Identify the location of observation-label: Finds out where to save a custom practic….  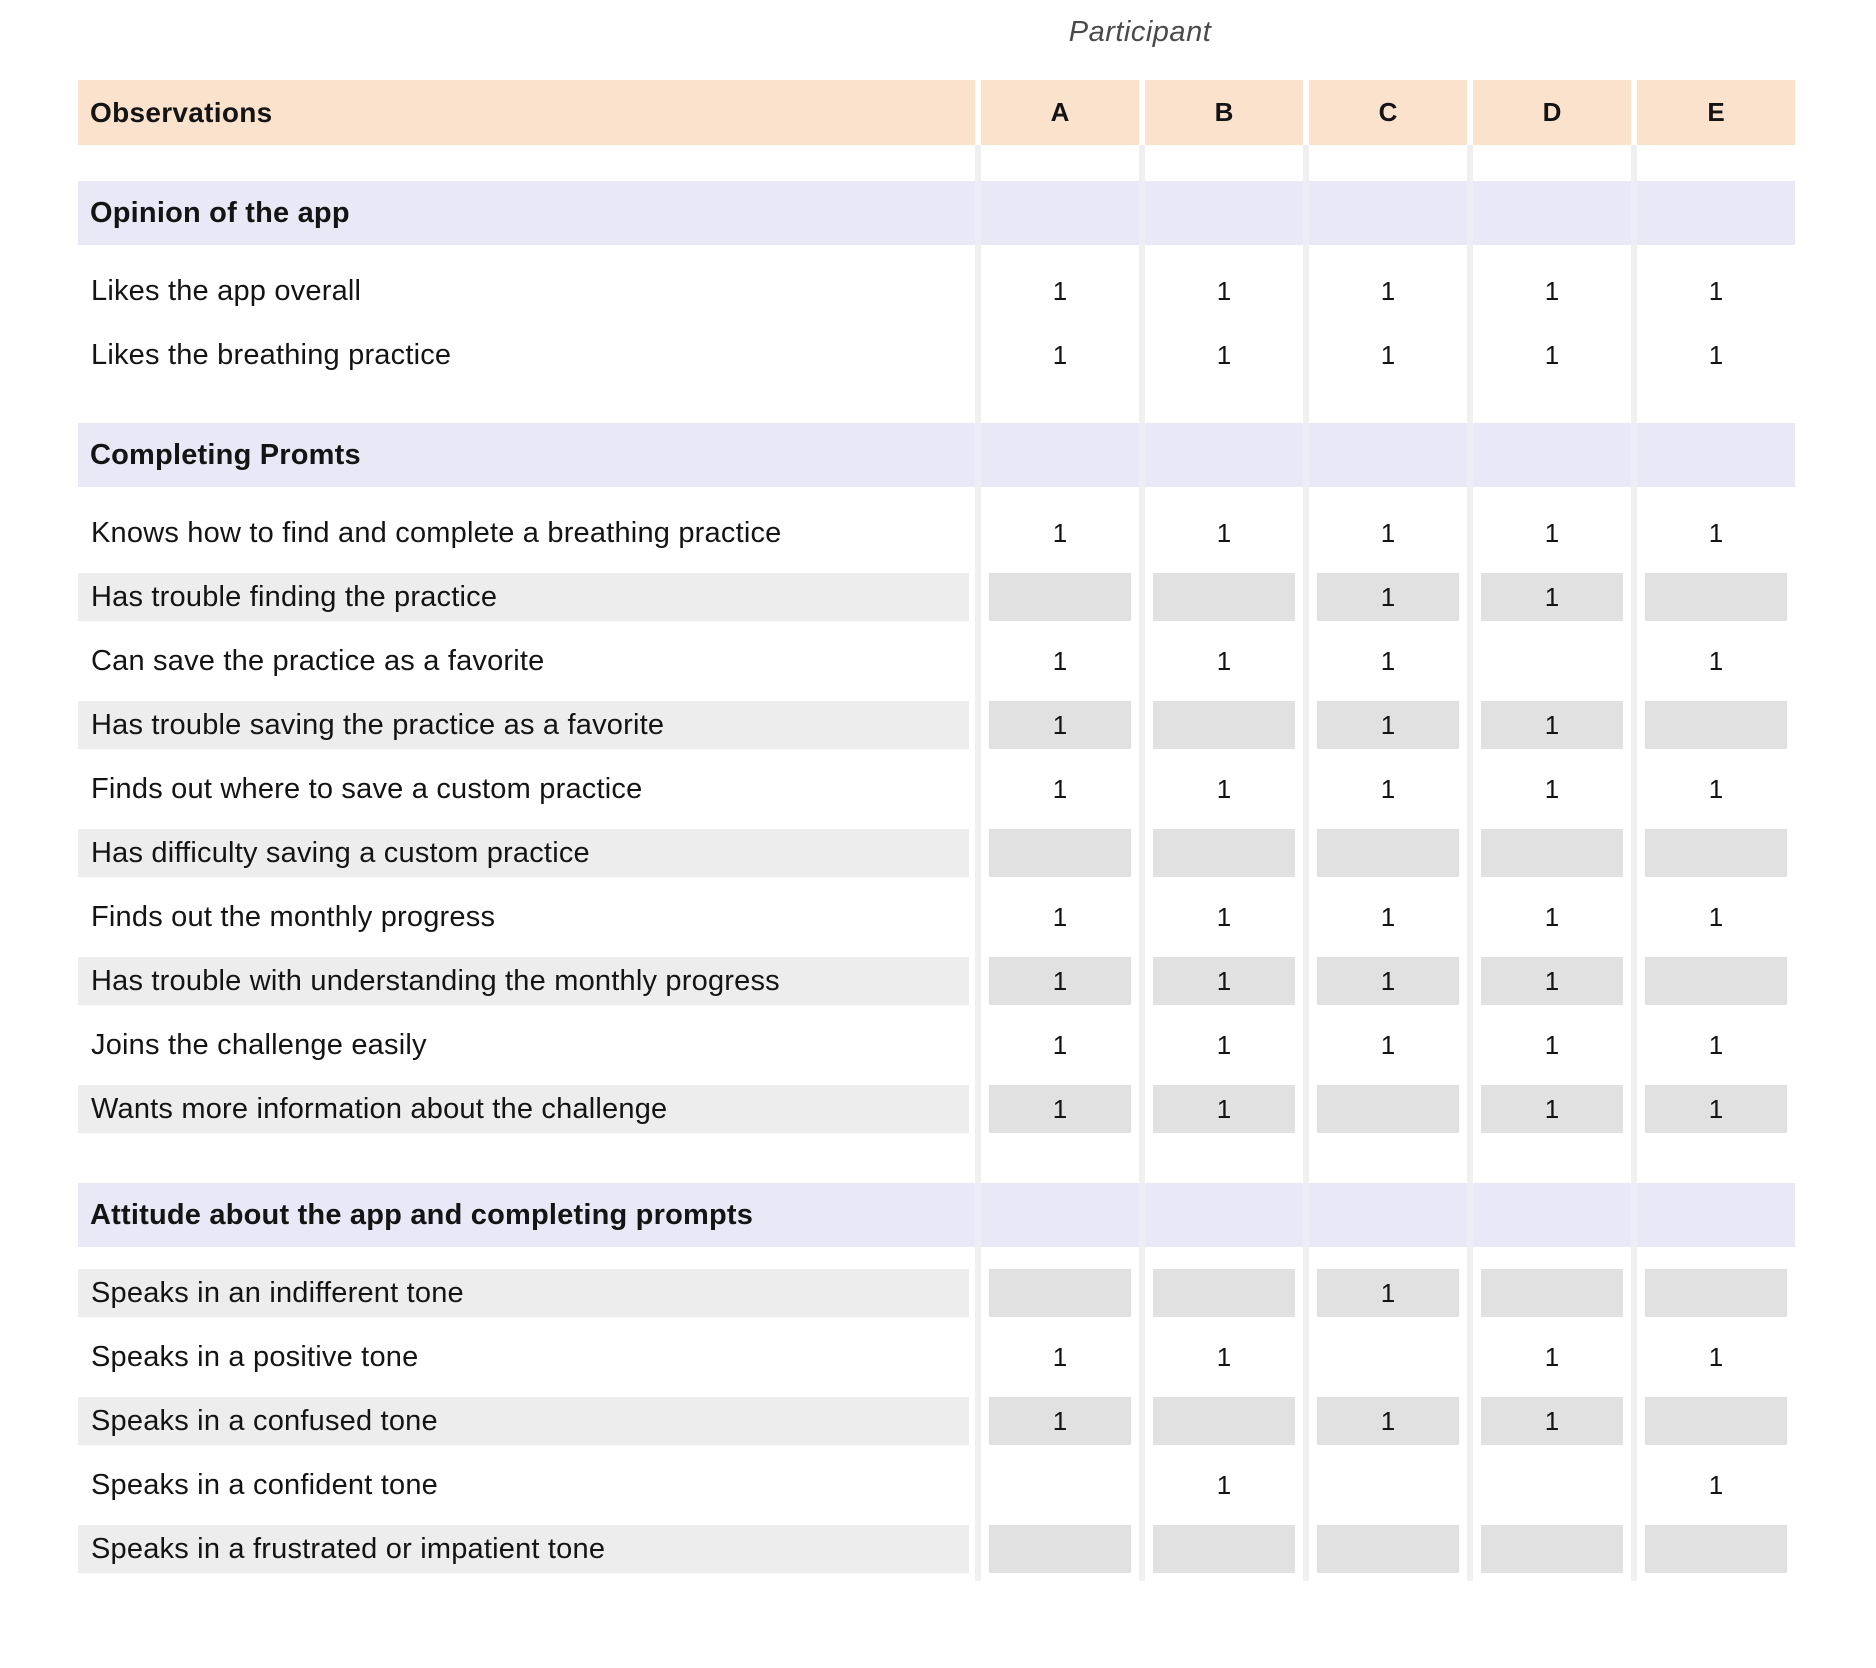
(367, 788).